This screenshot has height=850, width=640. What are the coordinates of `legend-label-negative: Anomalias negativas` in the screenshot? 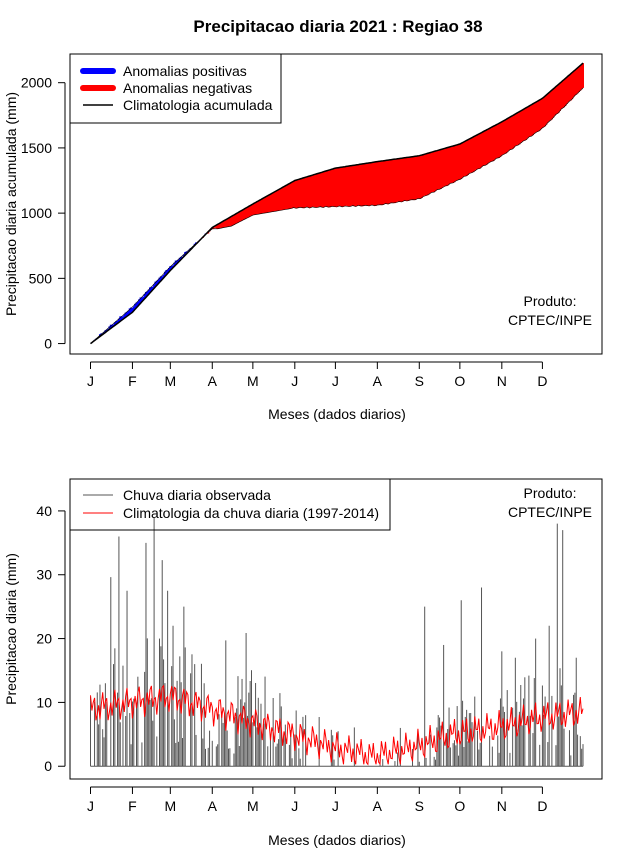 It's located at (187, 88).